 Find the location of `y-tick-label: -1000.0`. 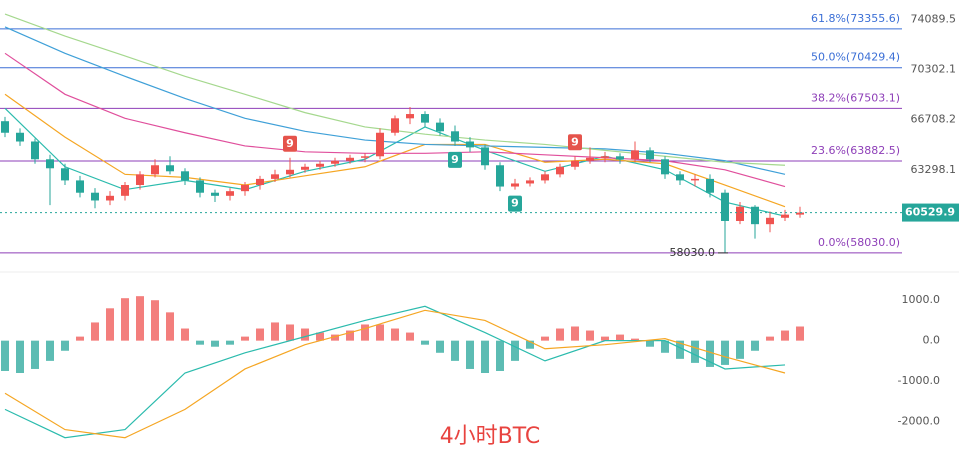

y-tick-label: -1000.0 is located at coordinates (919, 380).